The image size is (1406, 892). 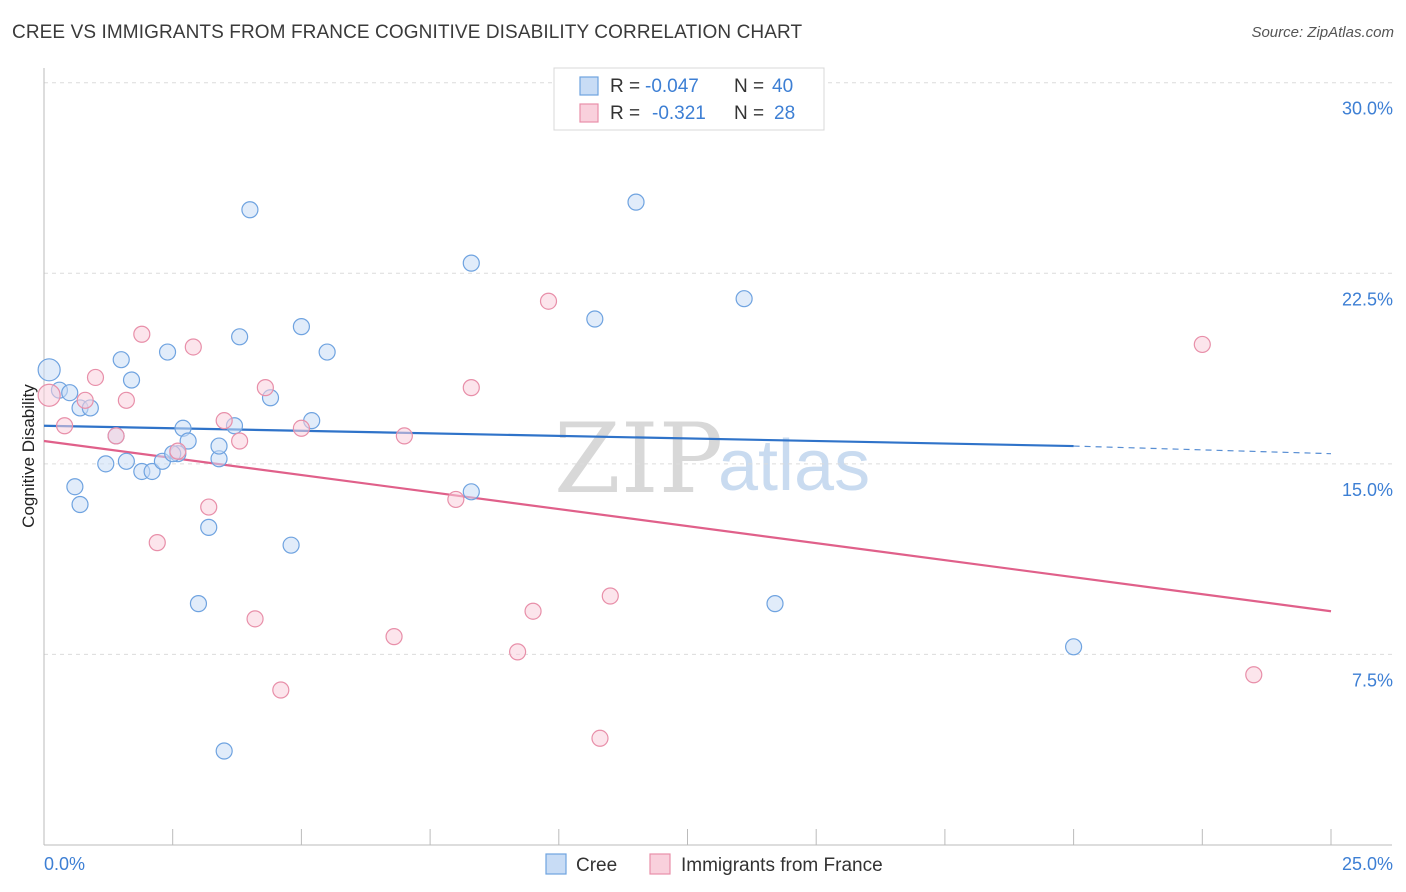 I want to click on y-tick-label-1: 15.0%, so click(x=1367, y=490).